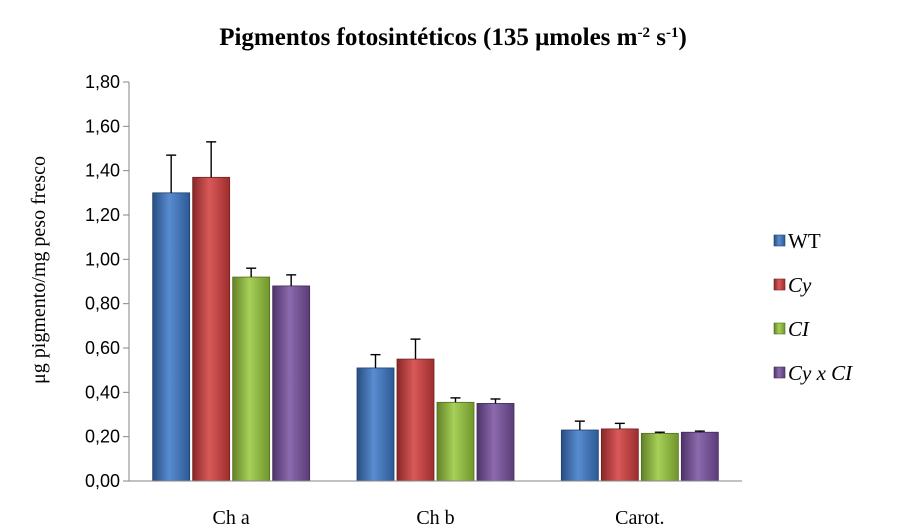 This screenshot has width=905, height=530. What do you see at coordinates (804, 241) in the screenshot?
I see `legend-label: WT` at bounding box center [804, 241].